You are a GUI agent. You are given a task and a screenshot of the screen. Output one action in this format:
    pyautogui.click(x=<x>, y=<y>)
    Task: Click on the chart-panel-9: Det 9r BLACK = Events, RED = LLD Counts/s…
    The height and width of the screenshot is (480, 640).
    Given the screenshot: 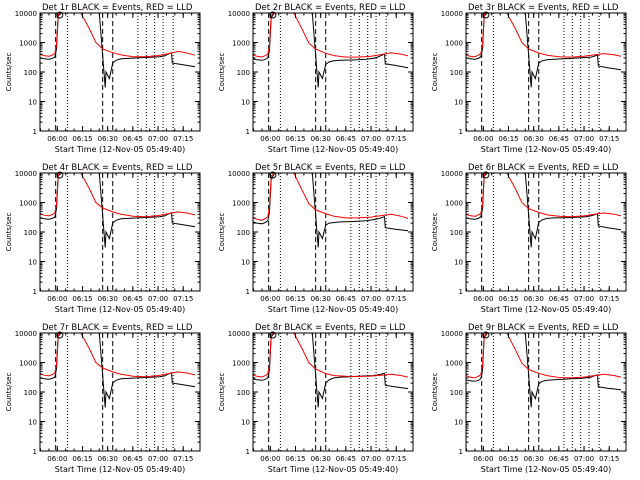 What is the action you would take?
    pyautogui.click(x=529, y=398)
    